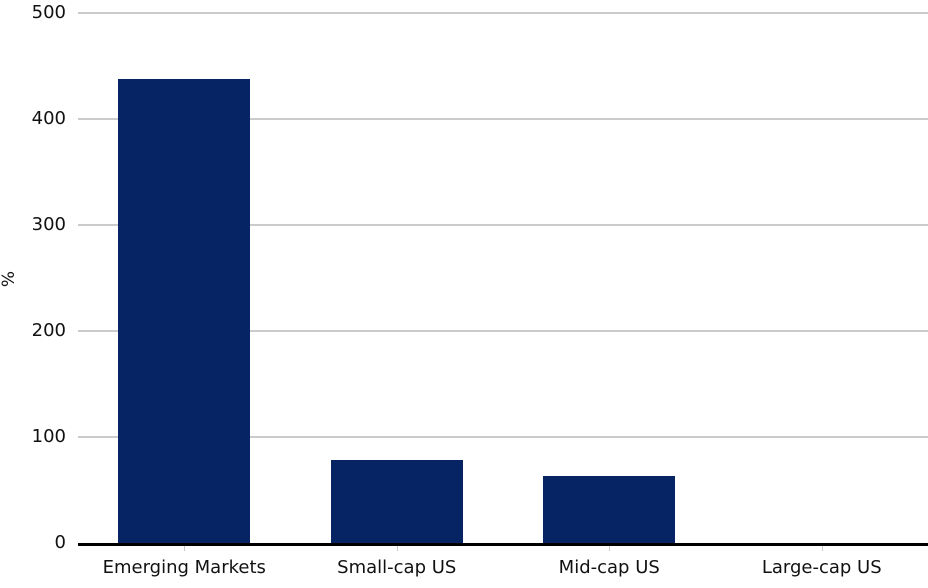  What do you see at coordinates (48, 436) in the screenshot?
I see `y-tick-label: 100` at bounding box center [48, 436].